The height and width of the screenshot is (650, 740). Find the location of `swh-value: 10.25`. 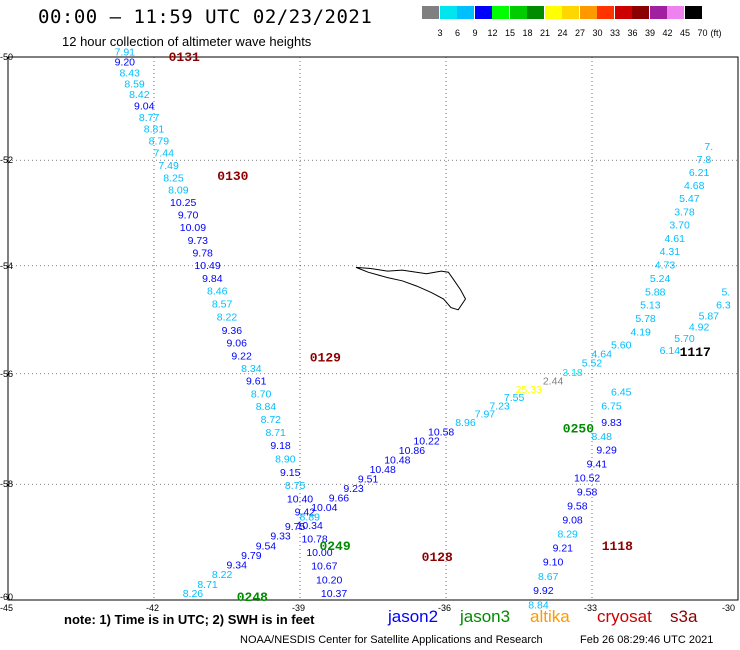

swh-value: 10.25 is located at coordinates (183, 203).